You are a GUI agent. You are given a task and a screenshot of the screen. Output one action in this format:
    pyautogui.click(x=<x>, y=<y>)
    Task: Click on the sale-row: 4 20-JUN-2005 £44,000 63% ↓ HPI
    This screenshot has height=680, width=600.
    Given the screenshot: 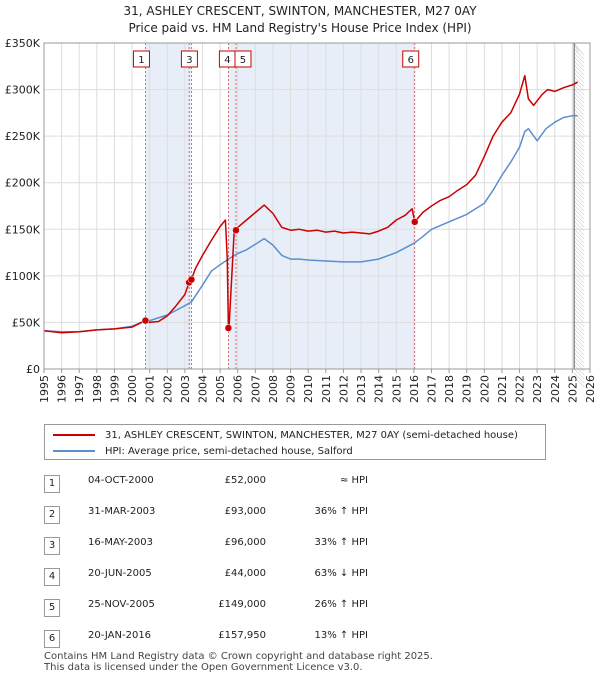 What is the action you would take?
    pyautogui.click(x=214, y=575)
    